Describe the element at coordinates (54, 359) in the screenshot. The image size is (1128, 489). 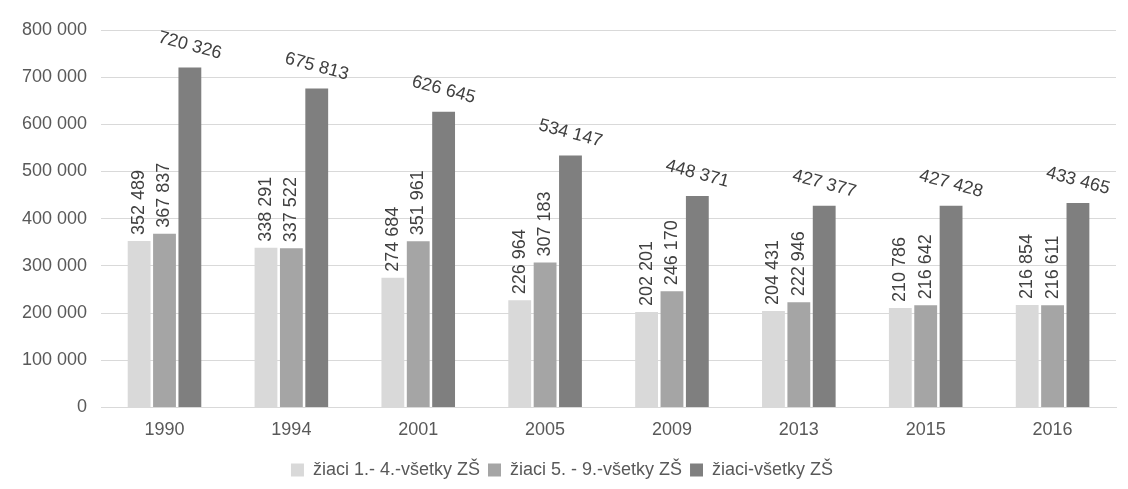
I see `y-tick-label: 100 000` at that location.